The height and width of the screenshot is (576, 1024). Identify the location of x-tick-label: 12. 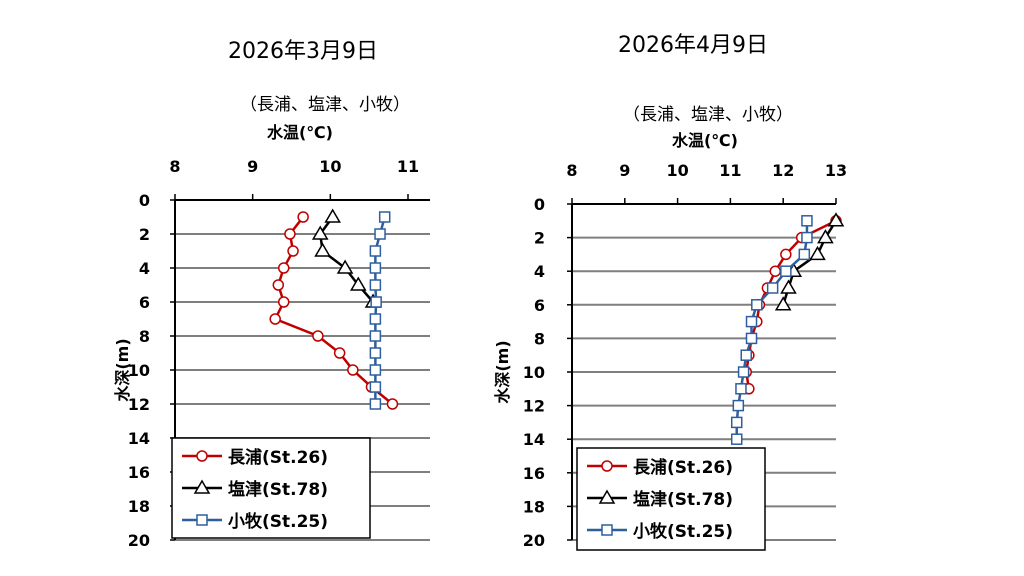
(783, 170).